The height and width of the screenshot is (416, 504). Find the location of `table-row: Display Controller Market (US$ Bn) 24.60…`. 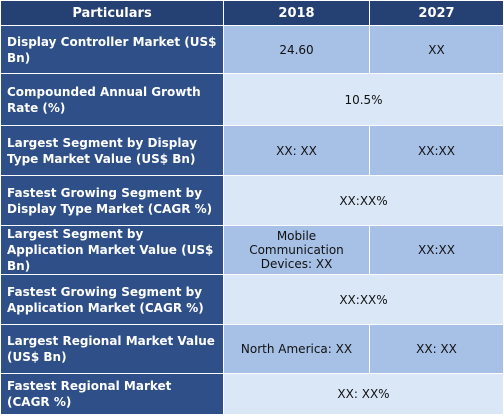

table-row: Display Controller Market (US$ Bn) 24.60… is located at coordinates (252, 50).